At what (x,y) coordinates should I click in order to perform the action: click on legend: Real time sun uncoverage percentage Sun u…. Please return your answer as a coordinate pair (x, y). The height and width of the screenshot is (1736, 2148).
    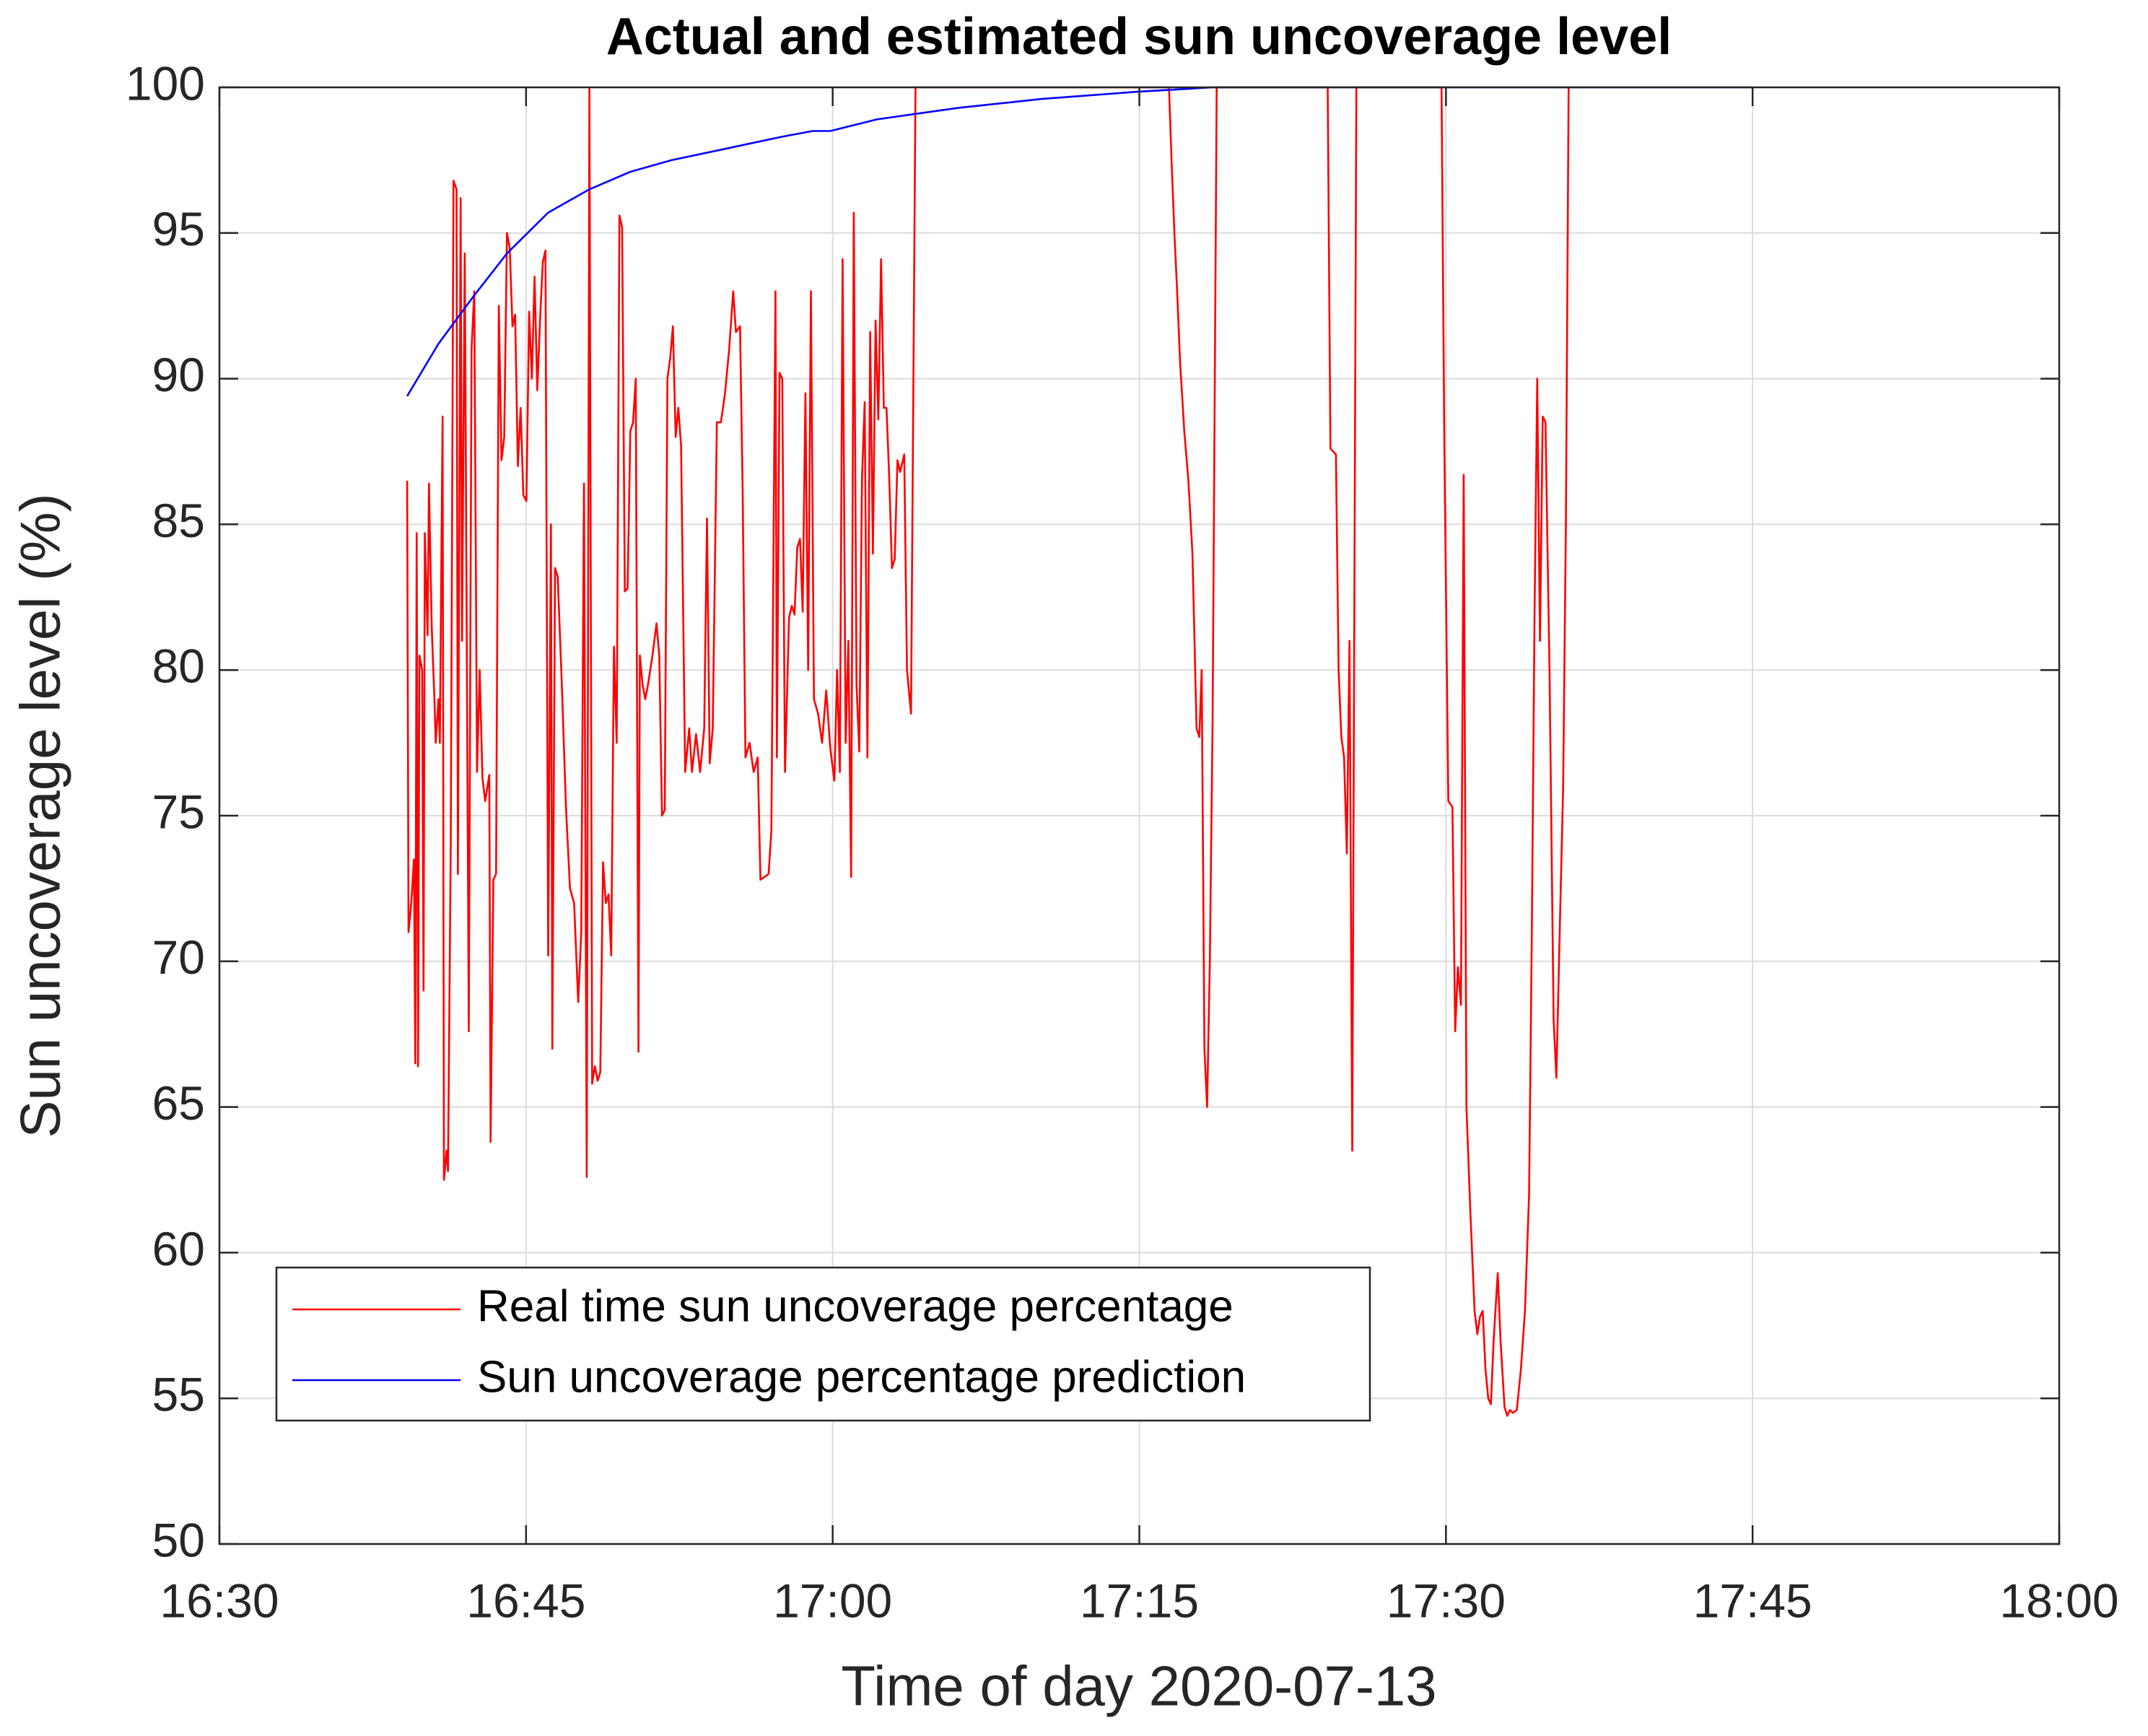
    Looking at the image, I should click on (823, 1344).